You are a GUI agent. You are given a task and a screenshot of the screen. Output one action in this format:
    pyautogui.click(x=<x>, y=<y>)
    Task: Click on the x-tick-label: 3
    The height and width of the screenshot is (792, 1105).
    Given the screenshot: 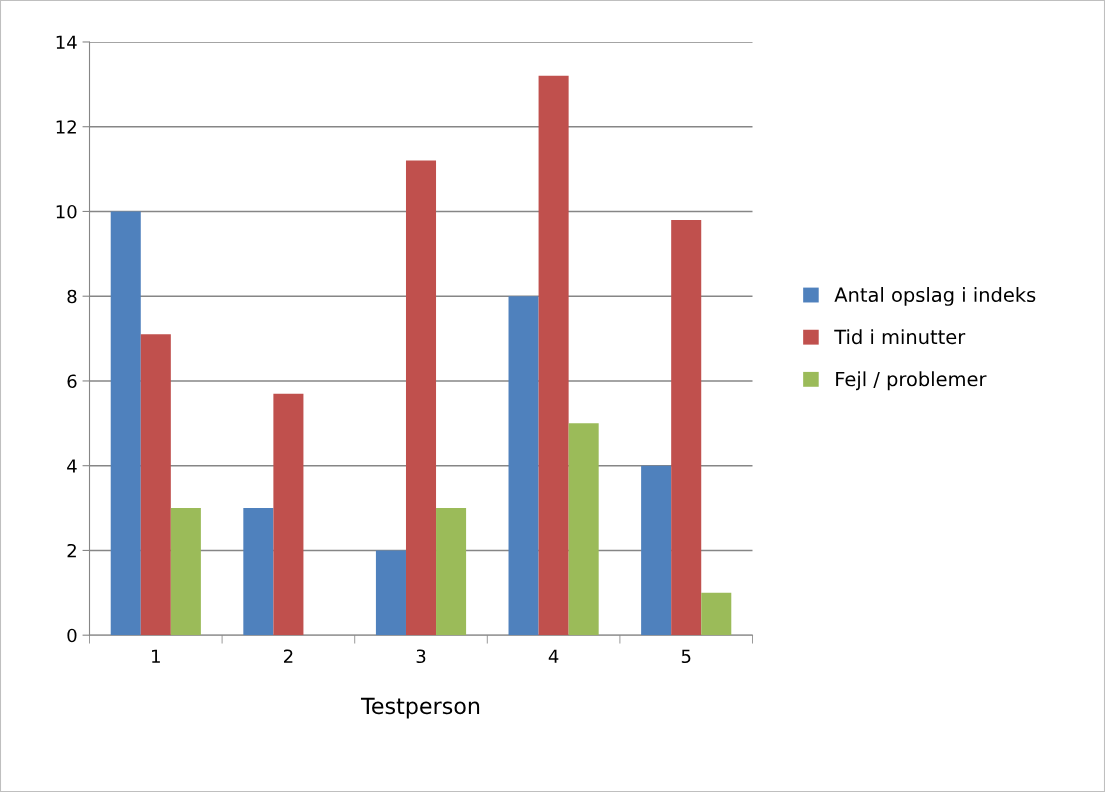 What is the action you would take?
    pyautogui.click(x=421, y=656)
    